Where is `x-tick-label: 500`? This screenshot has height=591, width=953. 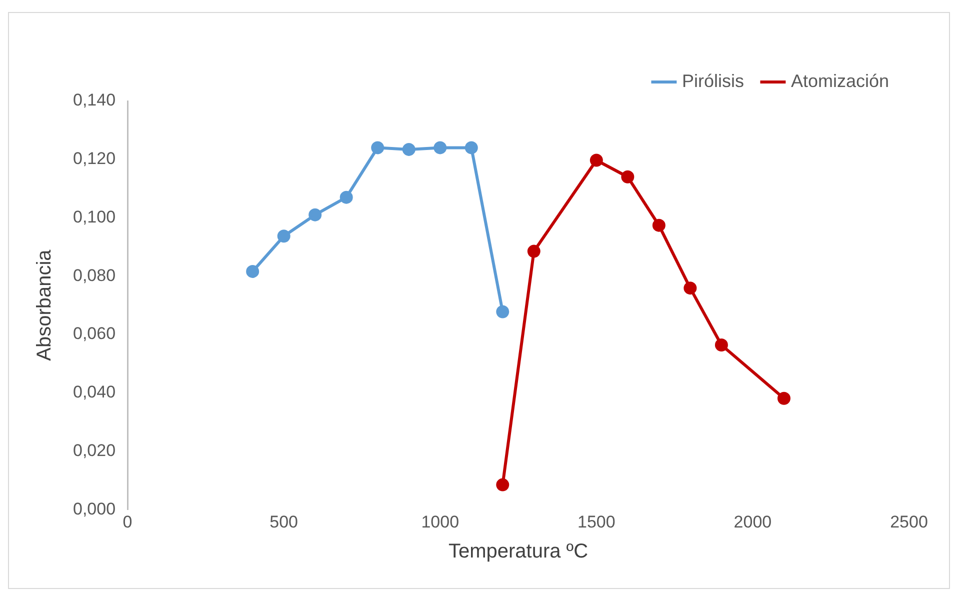
x-tick-label: 500 is located at coordinates (284, 522).